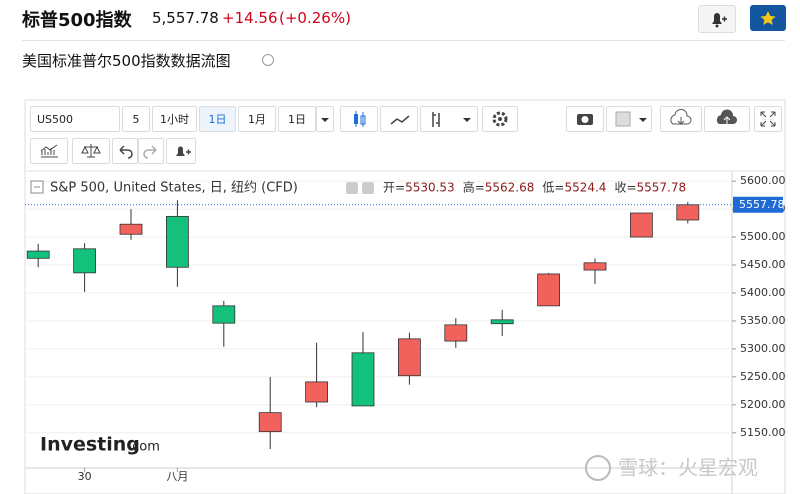 Image resolution: width=800 pixels, height=494 pixels. Describe the element at coordinates (126, 61) in the screenshot. I see `subtitle: 美国标准普尔500指数数据流图` at that location.